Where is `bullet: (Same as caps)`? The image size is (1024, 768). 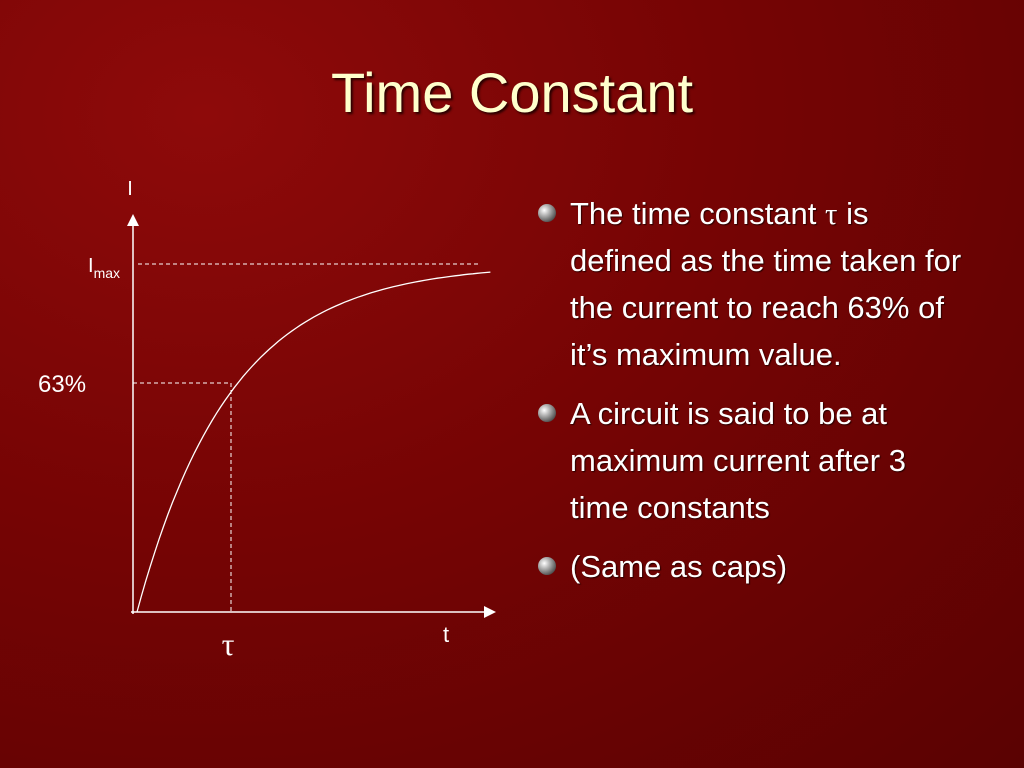
bullet: (Same as caps) is located at coordinates (753, 566).